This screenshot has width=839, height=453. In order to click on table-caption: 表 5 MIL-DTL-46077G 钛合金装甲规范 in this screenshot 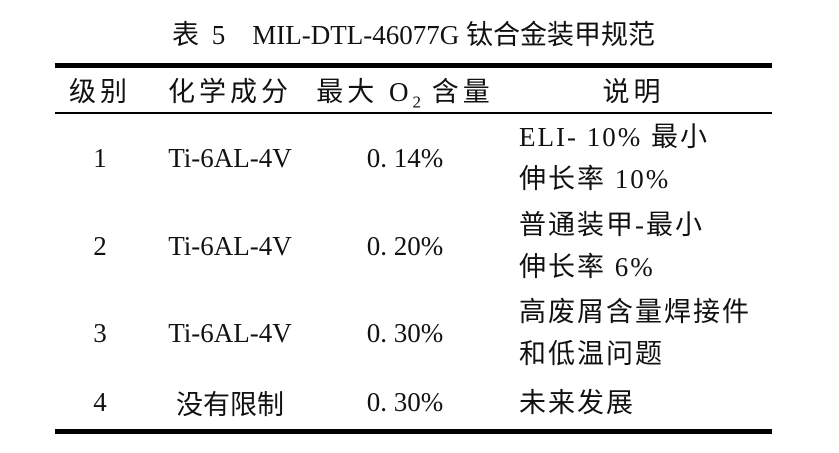, I will do `click(413, 32)`.